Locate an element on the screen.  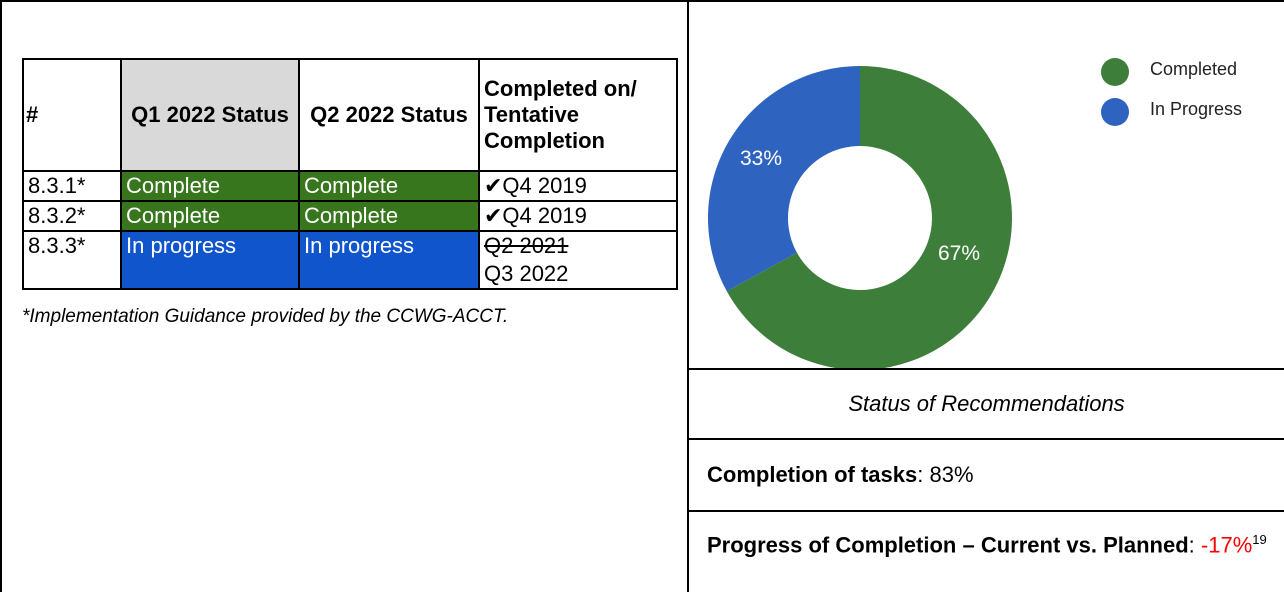
cell: Q2 2021 Q3 2022 is located at coordinates (578, 260).